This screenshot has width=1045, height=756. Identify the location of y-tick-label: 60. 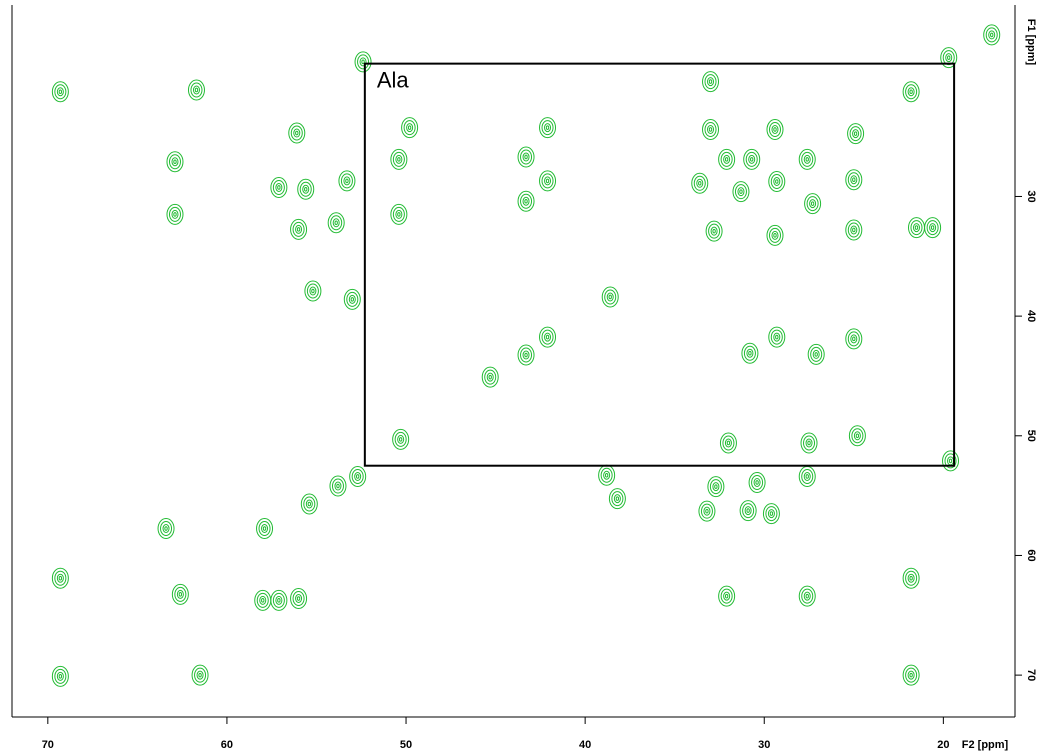
(1031, 555).